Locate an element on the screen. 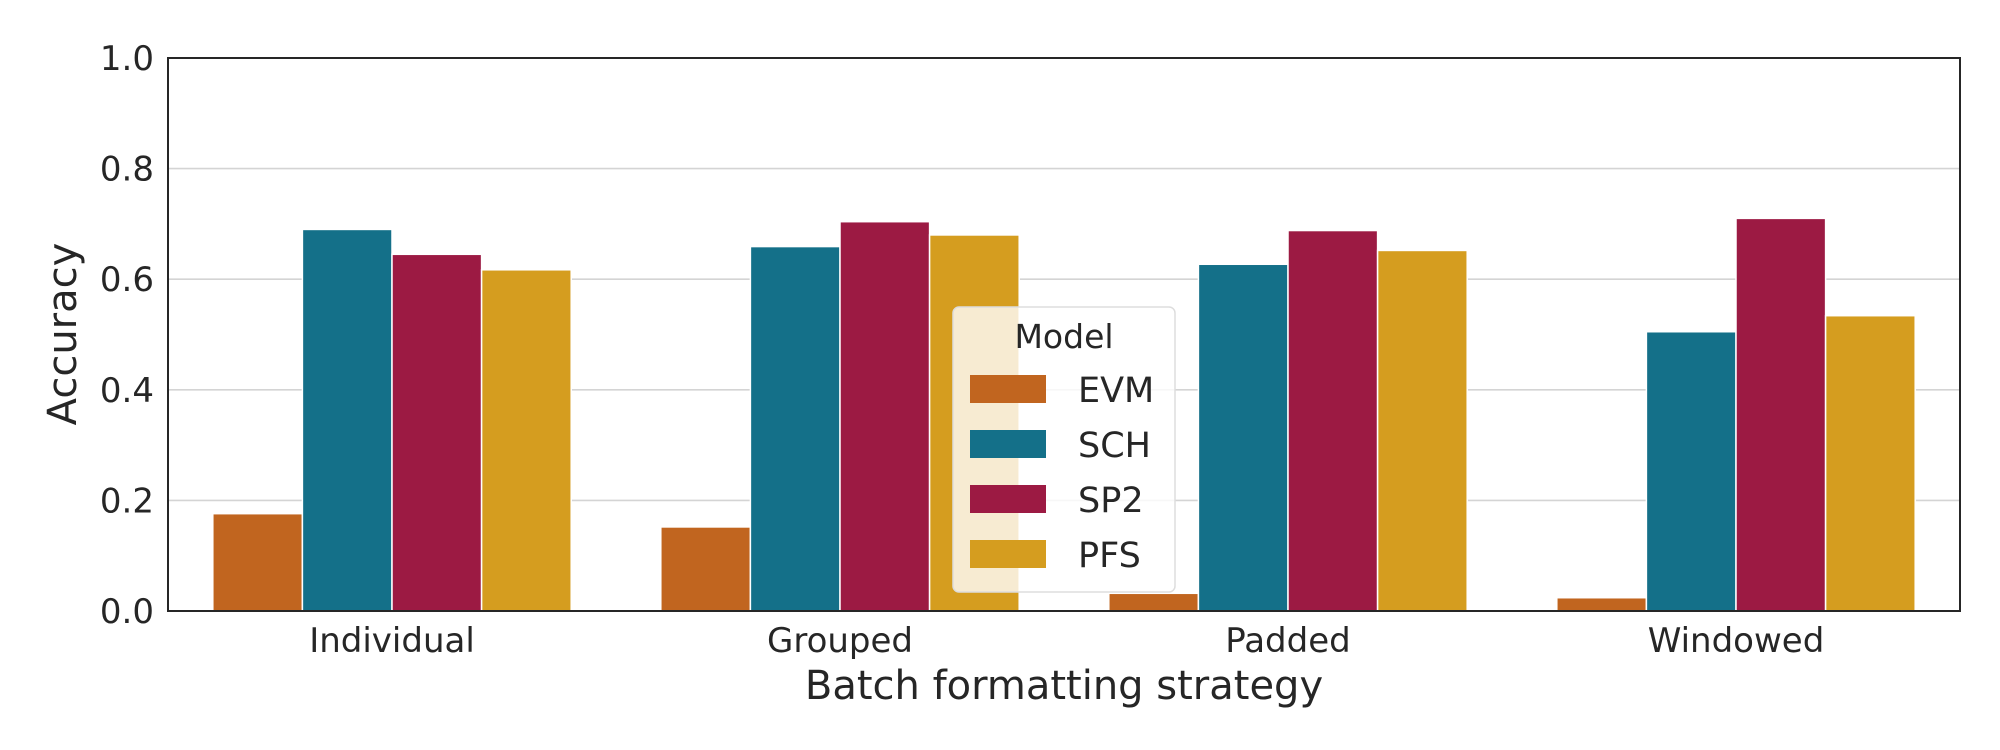  y-tick-label: 0.2 is located at coordinates (127, 501).